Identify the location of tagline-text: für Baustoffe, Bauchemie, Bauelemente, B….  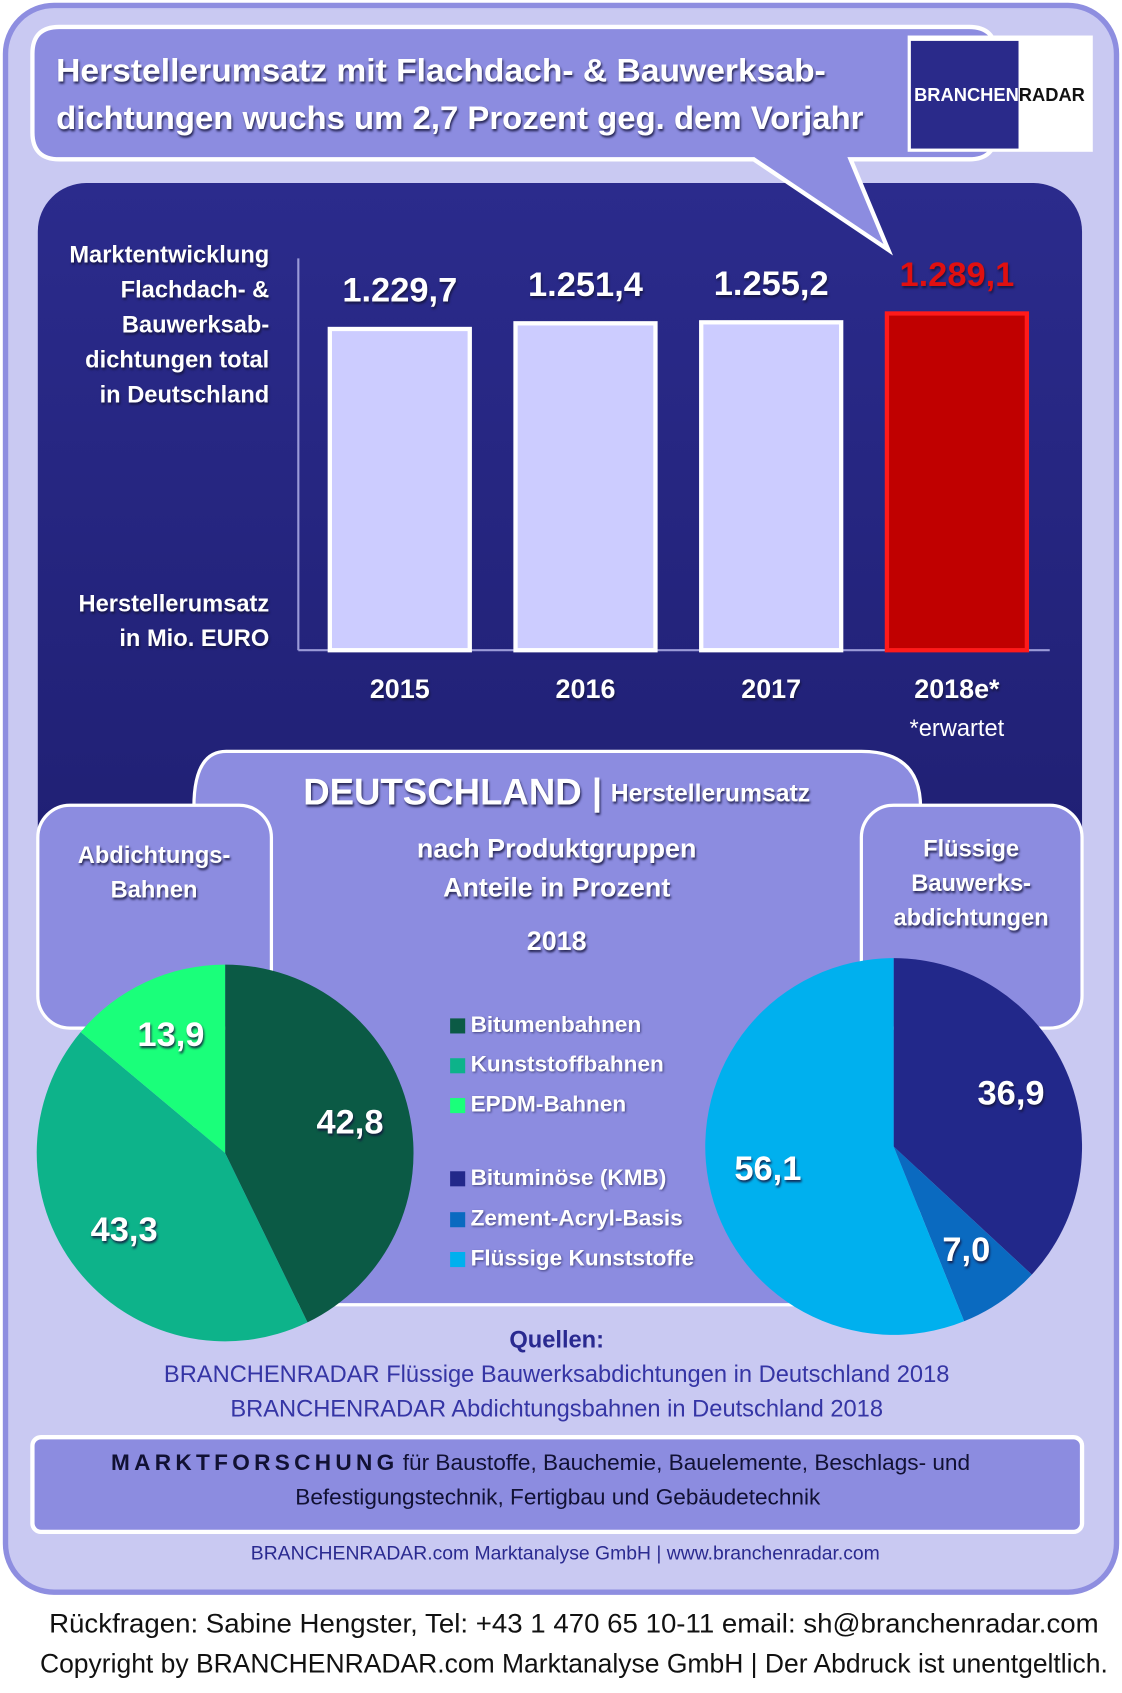
(686, 1462).